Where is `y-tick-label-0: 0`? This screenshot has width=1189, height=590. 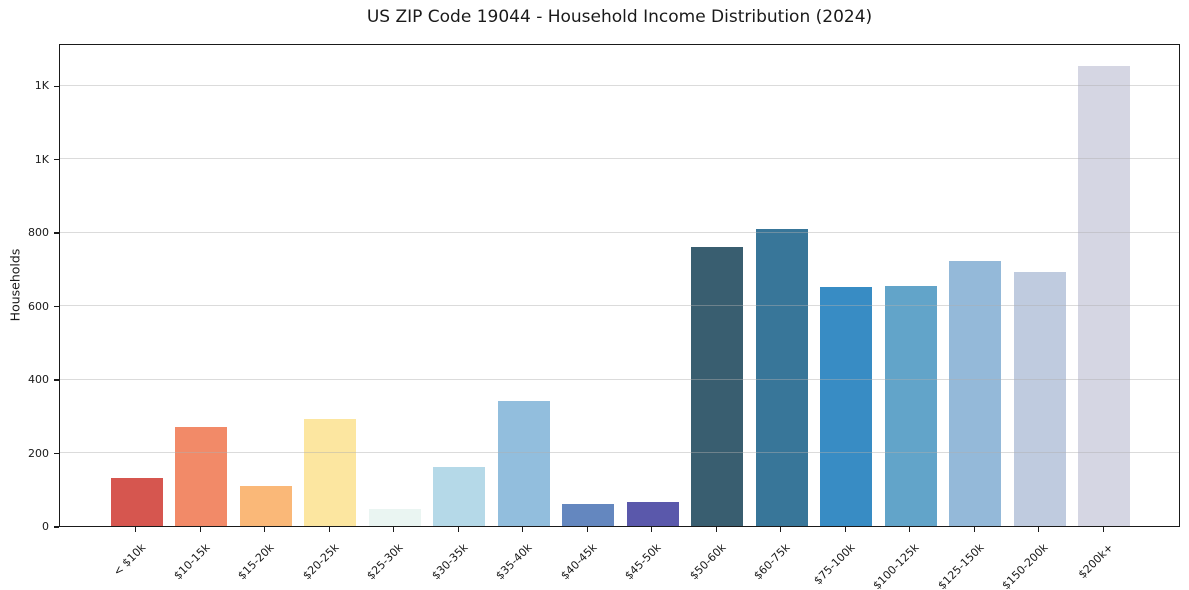
y-tick-label-0: 0 is located at coordinates (45, 526).